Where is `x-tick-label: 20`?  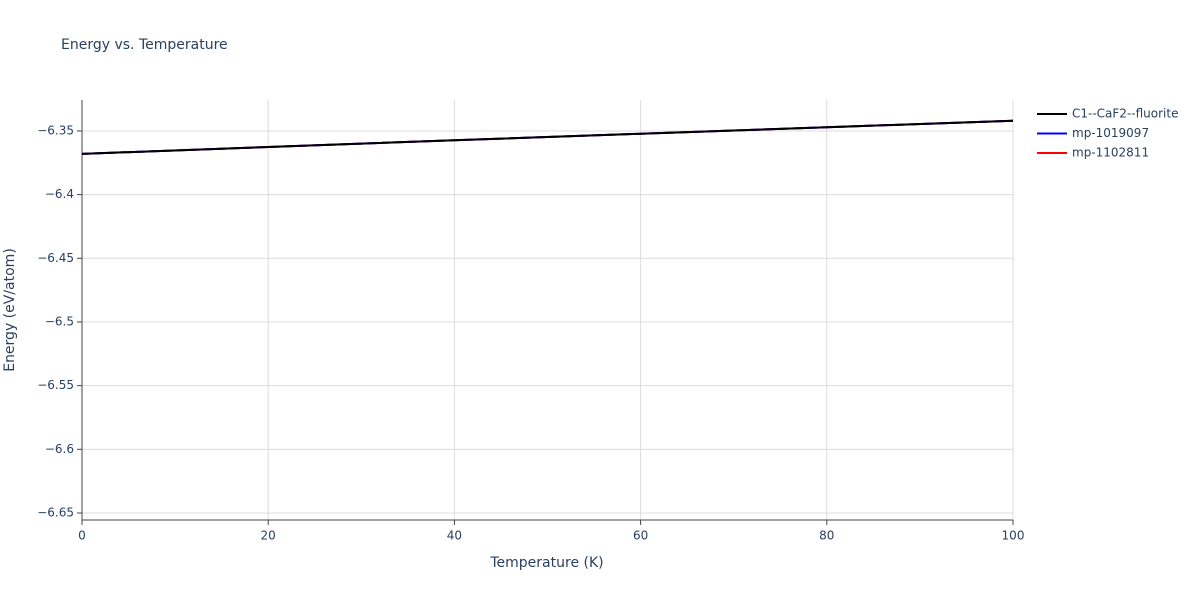 x-tick-label: 20 is located at coordinates (268, 536).